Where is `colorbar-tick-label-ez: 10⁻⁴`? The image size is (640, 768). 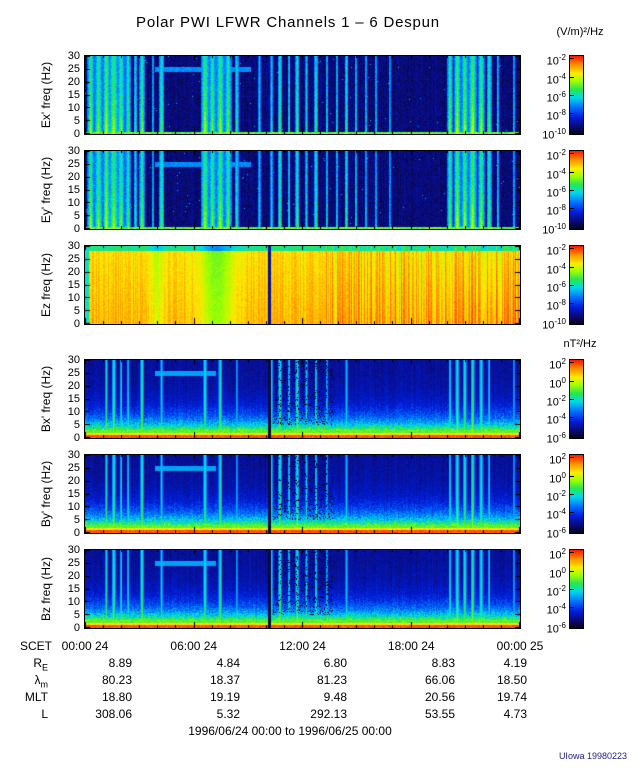
colorbar-tick-label-ez: 10⁻⁴ is located at coordinates (556, 269).